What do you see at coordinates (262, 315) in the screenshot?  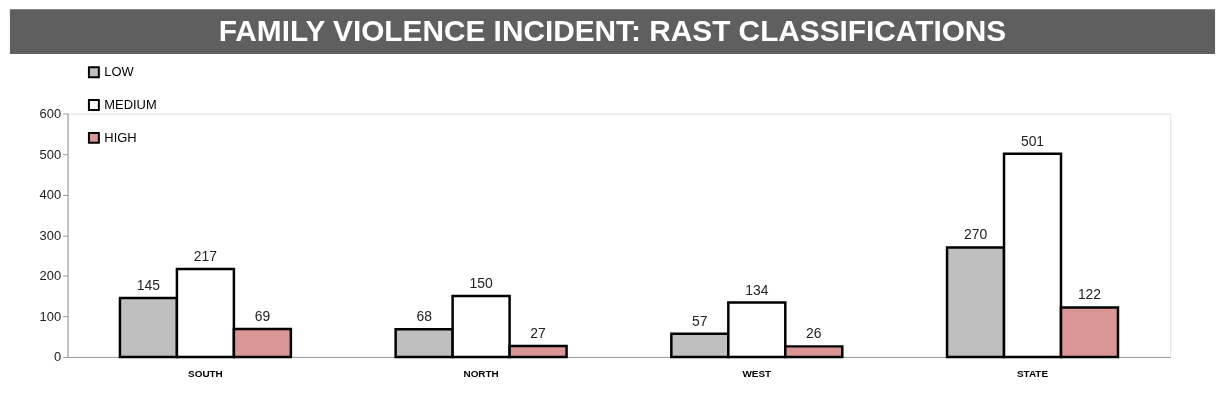 I see `data-label: 69` at bounding box center [262, 315].